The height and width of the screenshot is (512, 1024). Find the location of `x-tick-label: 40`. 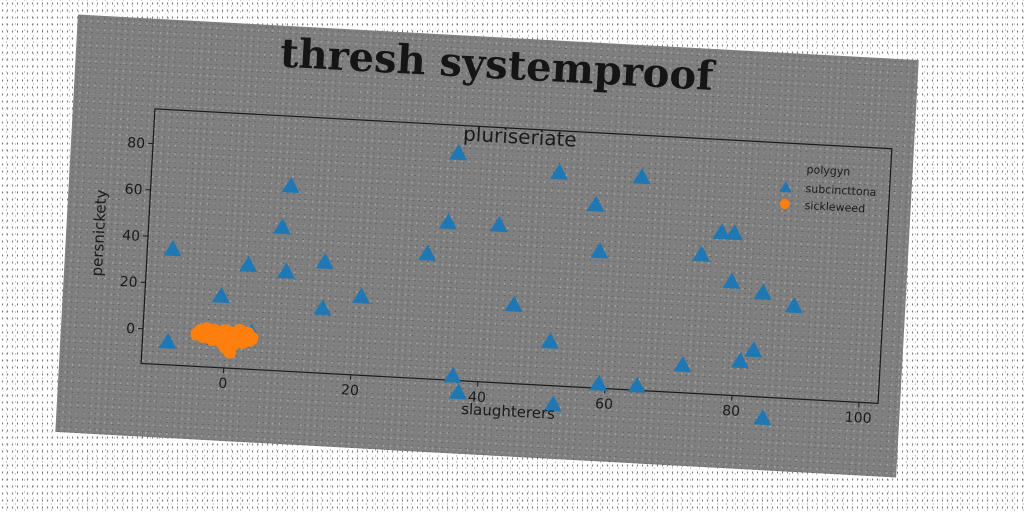

x-tick-label: 40 is located at coordinates (477, 397).